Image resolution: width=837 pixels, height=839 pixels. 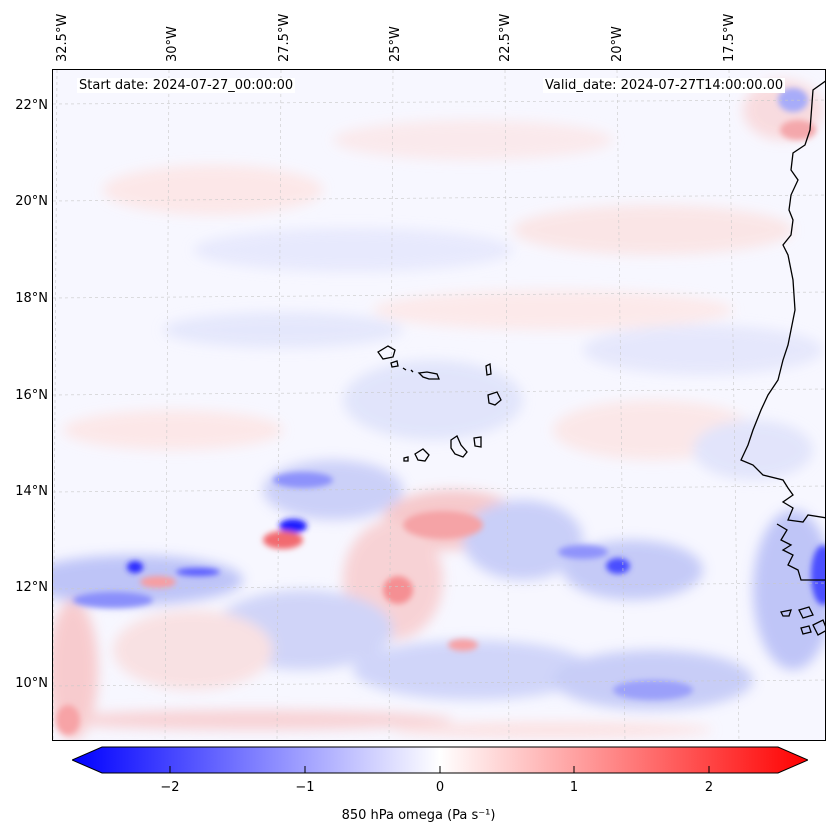 What do you see at coordinates (170, 787) in the screenshot?
I see `colorbar-tick-neg2: −2` at bounding box center [170, 787].